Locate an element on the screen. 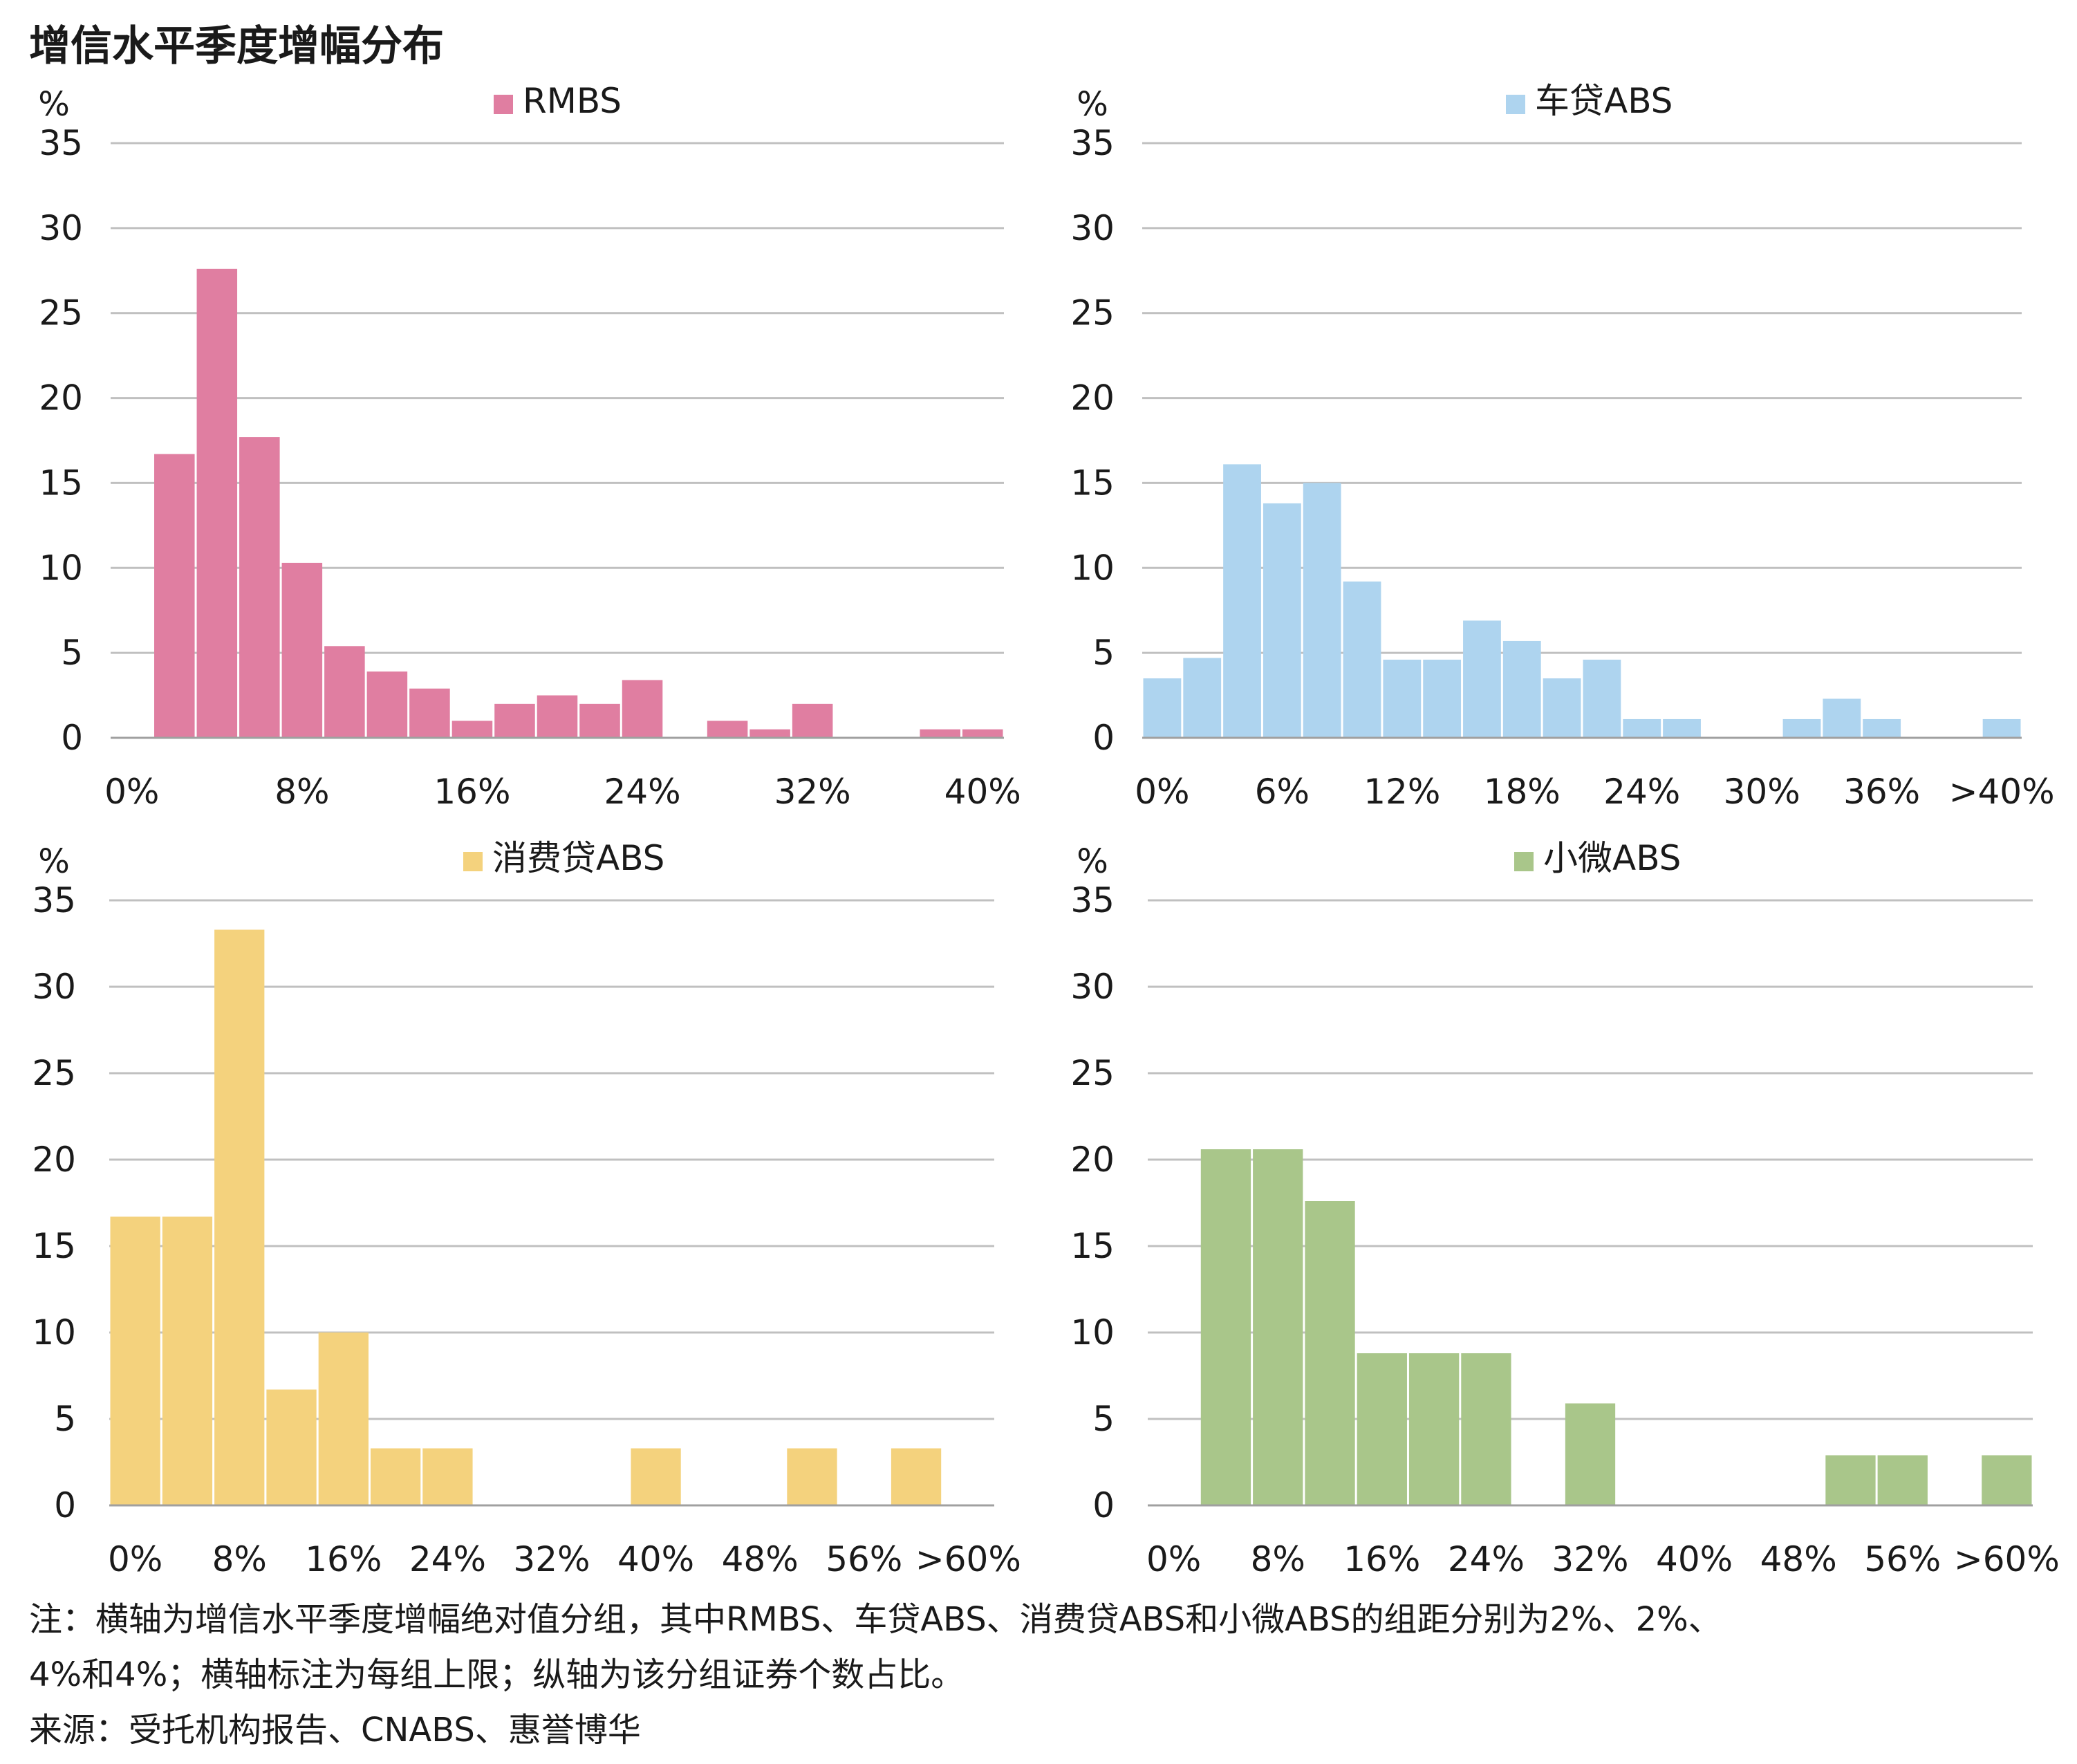  legend-label: 小微ABS is located at coordinates (1612, 858).